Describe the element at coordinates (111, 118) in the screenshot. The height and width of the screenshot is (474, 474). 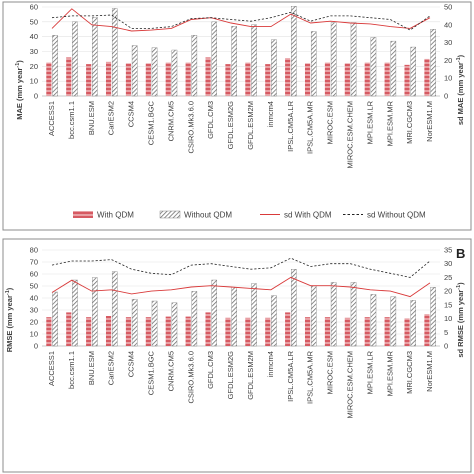
I see `category-label: CanESM2` at that location.